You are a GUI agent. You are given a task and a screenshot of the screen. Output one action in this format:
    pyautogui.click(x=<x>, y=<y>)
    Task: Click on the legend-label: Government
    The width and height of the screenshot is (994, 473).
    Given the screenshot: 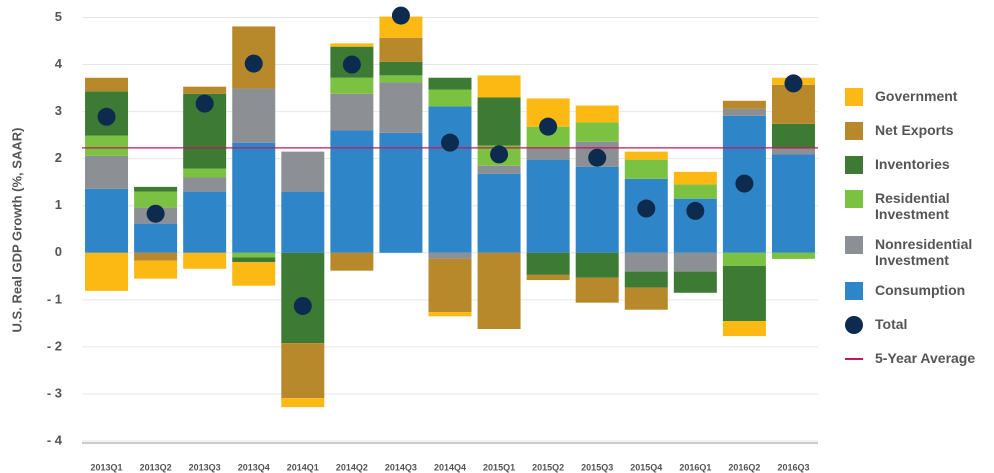 What is the action you would take?
    pyautogui.click(x=916, y=96)
    